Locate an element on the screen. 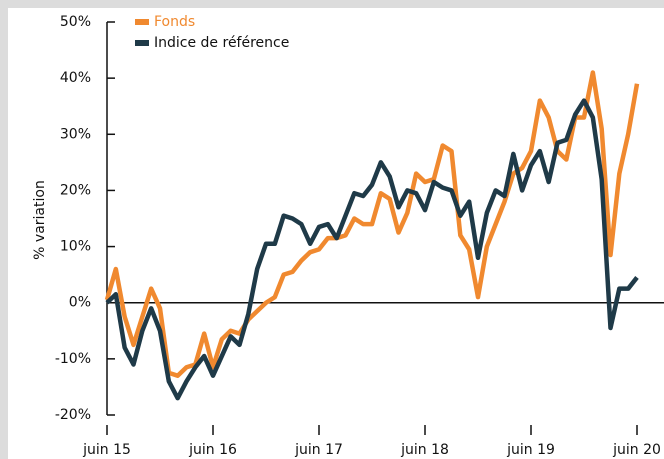  y-tick-label: 10% is located at coordinates (75, 247).